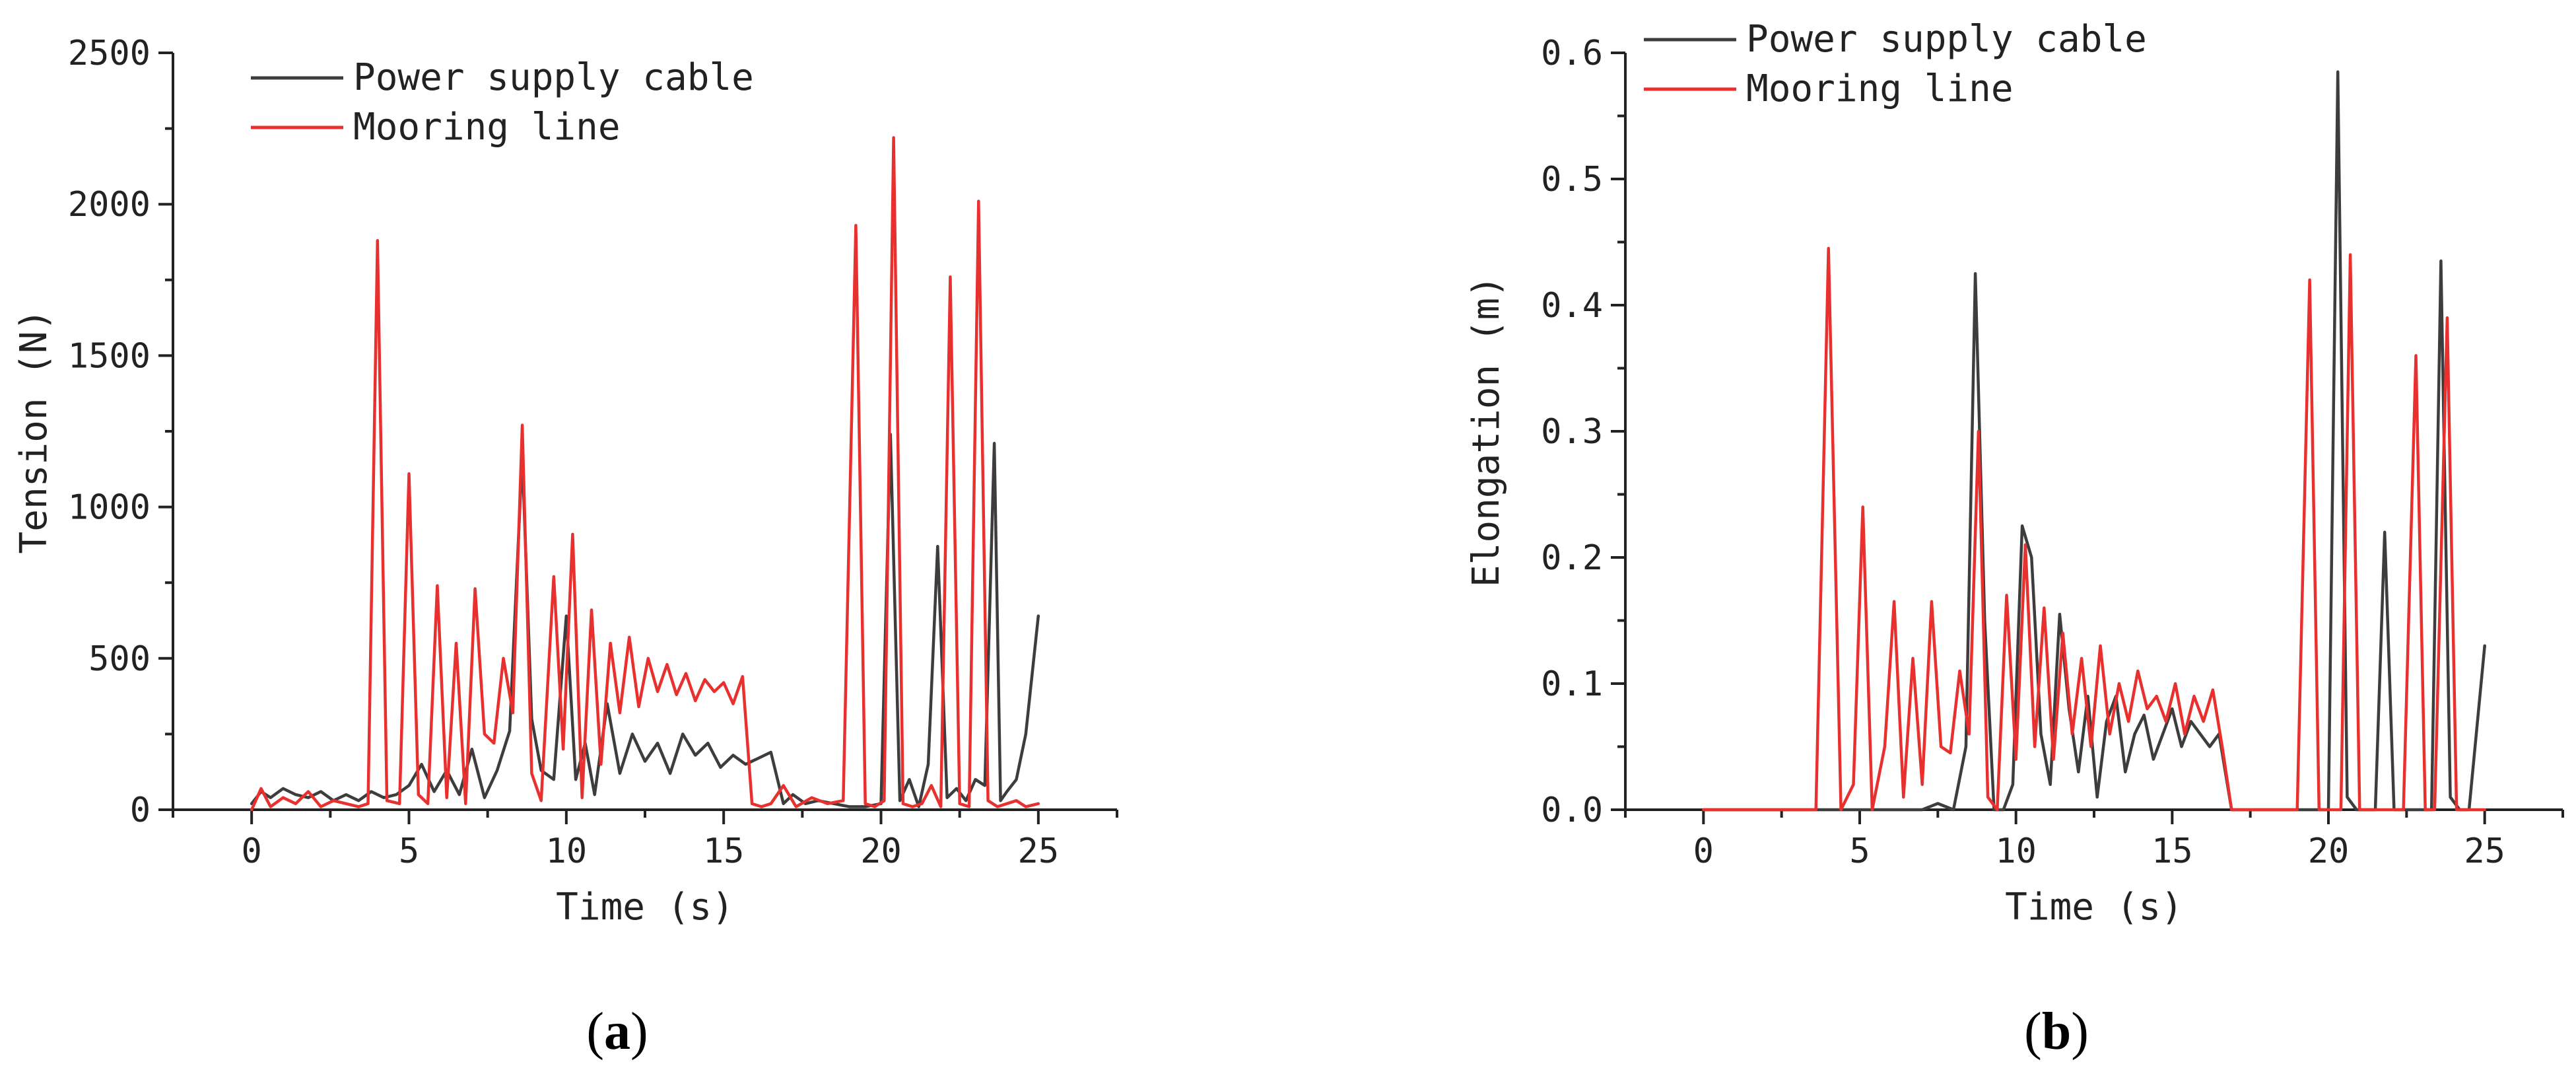  Describe the element at coordinates (34, 431) in the screenshot. I see `panel-a-y-axis-title: Tension (N)` at that location.